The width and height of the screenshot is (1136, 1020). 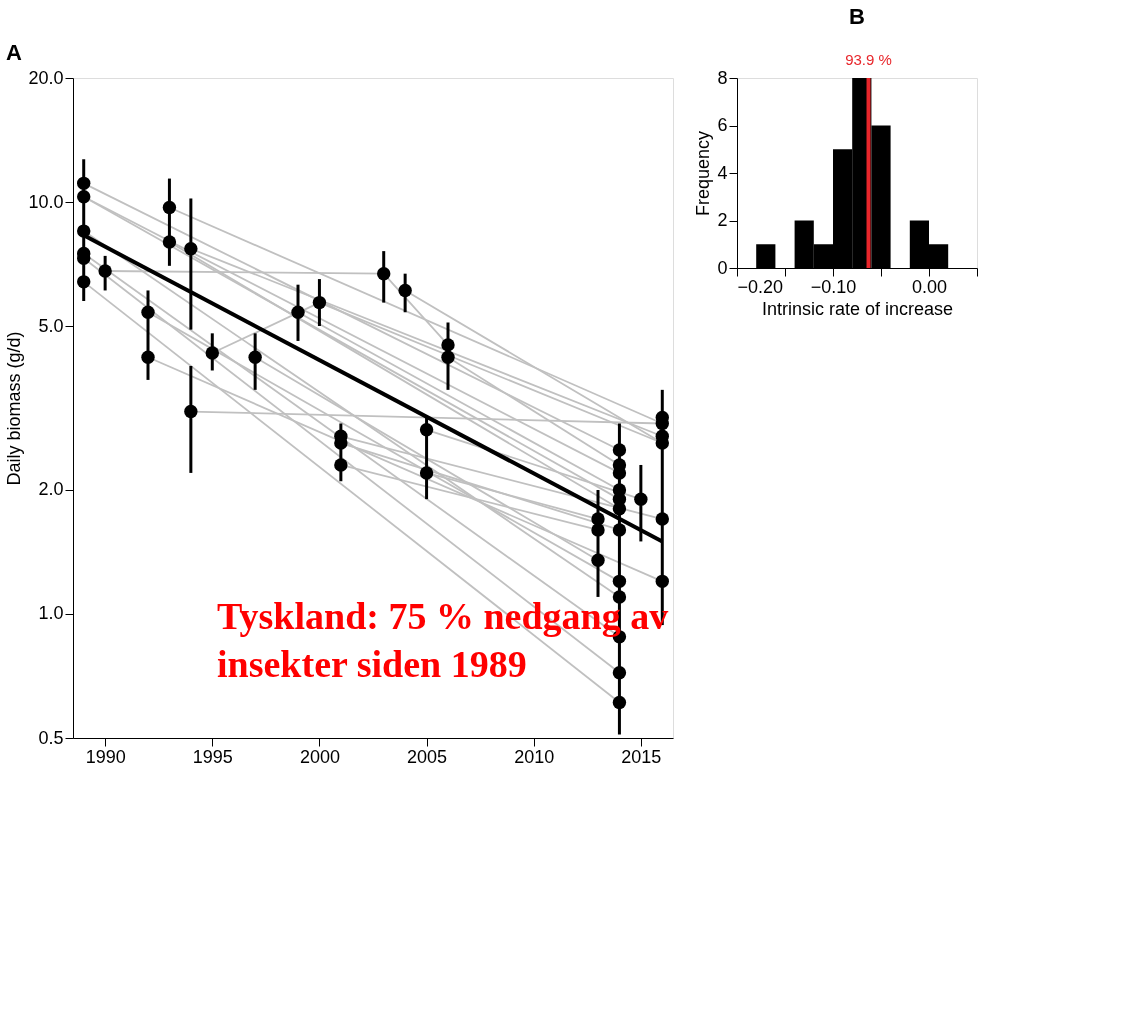 I want to click on y-tick-label: 5.0, so click(x=51, y=325).